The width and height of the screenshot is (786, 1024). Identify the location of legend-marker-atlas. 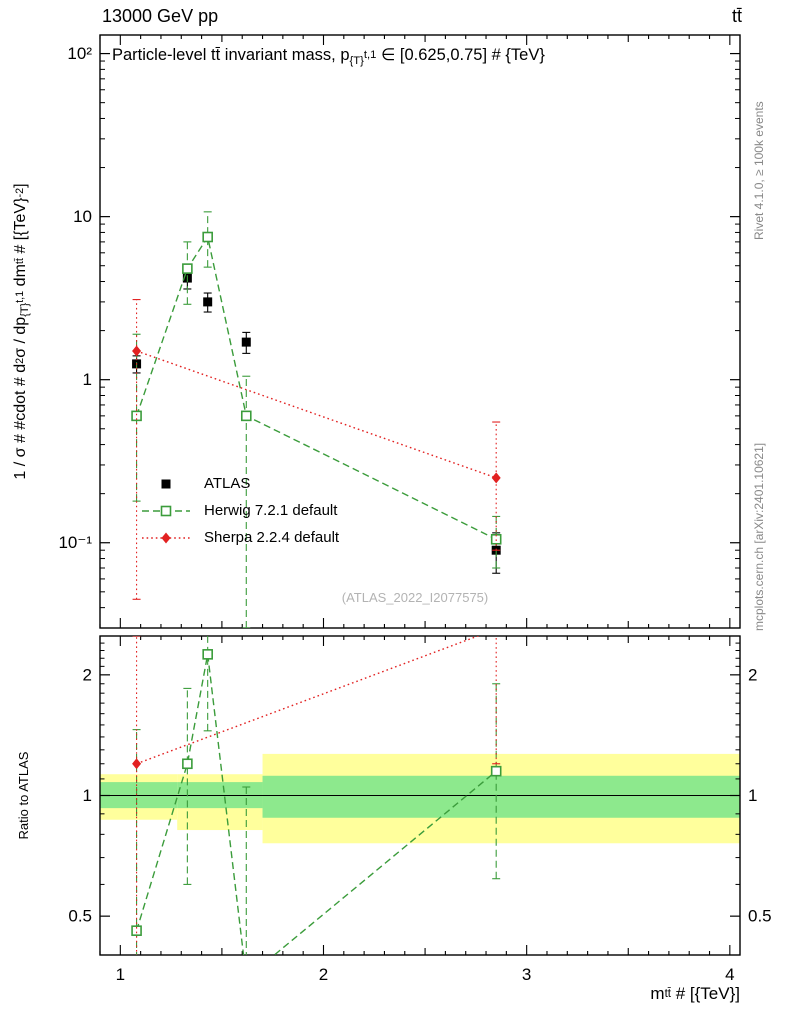
(166, 483).